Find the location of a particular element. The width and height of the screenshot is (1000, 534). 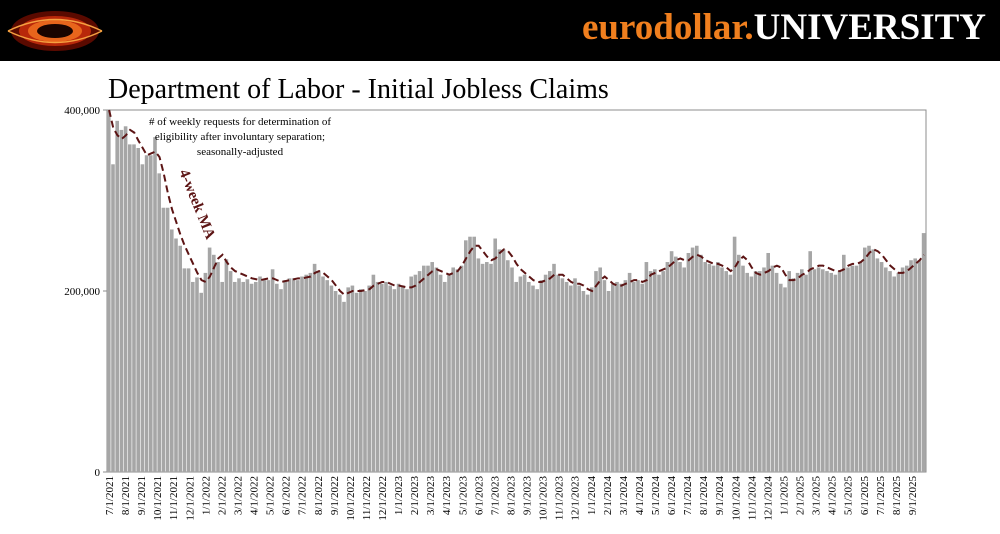

x-tick-label: 5/1/2024 is located at coordinates (656, 496).